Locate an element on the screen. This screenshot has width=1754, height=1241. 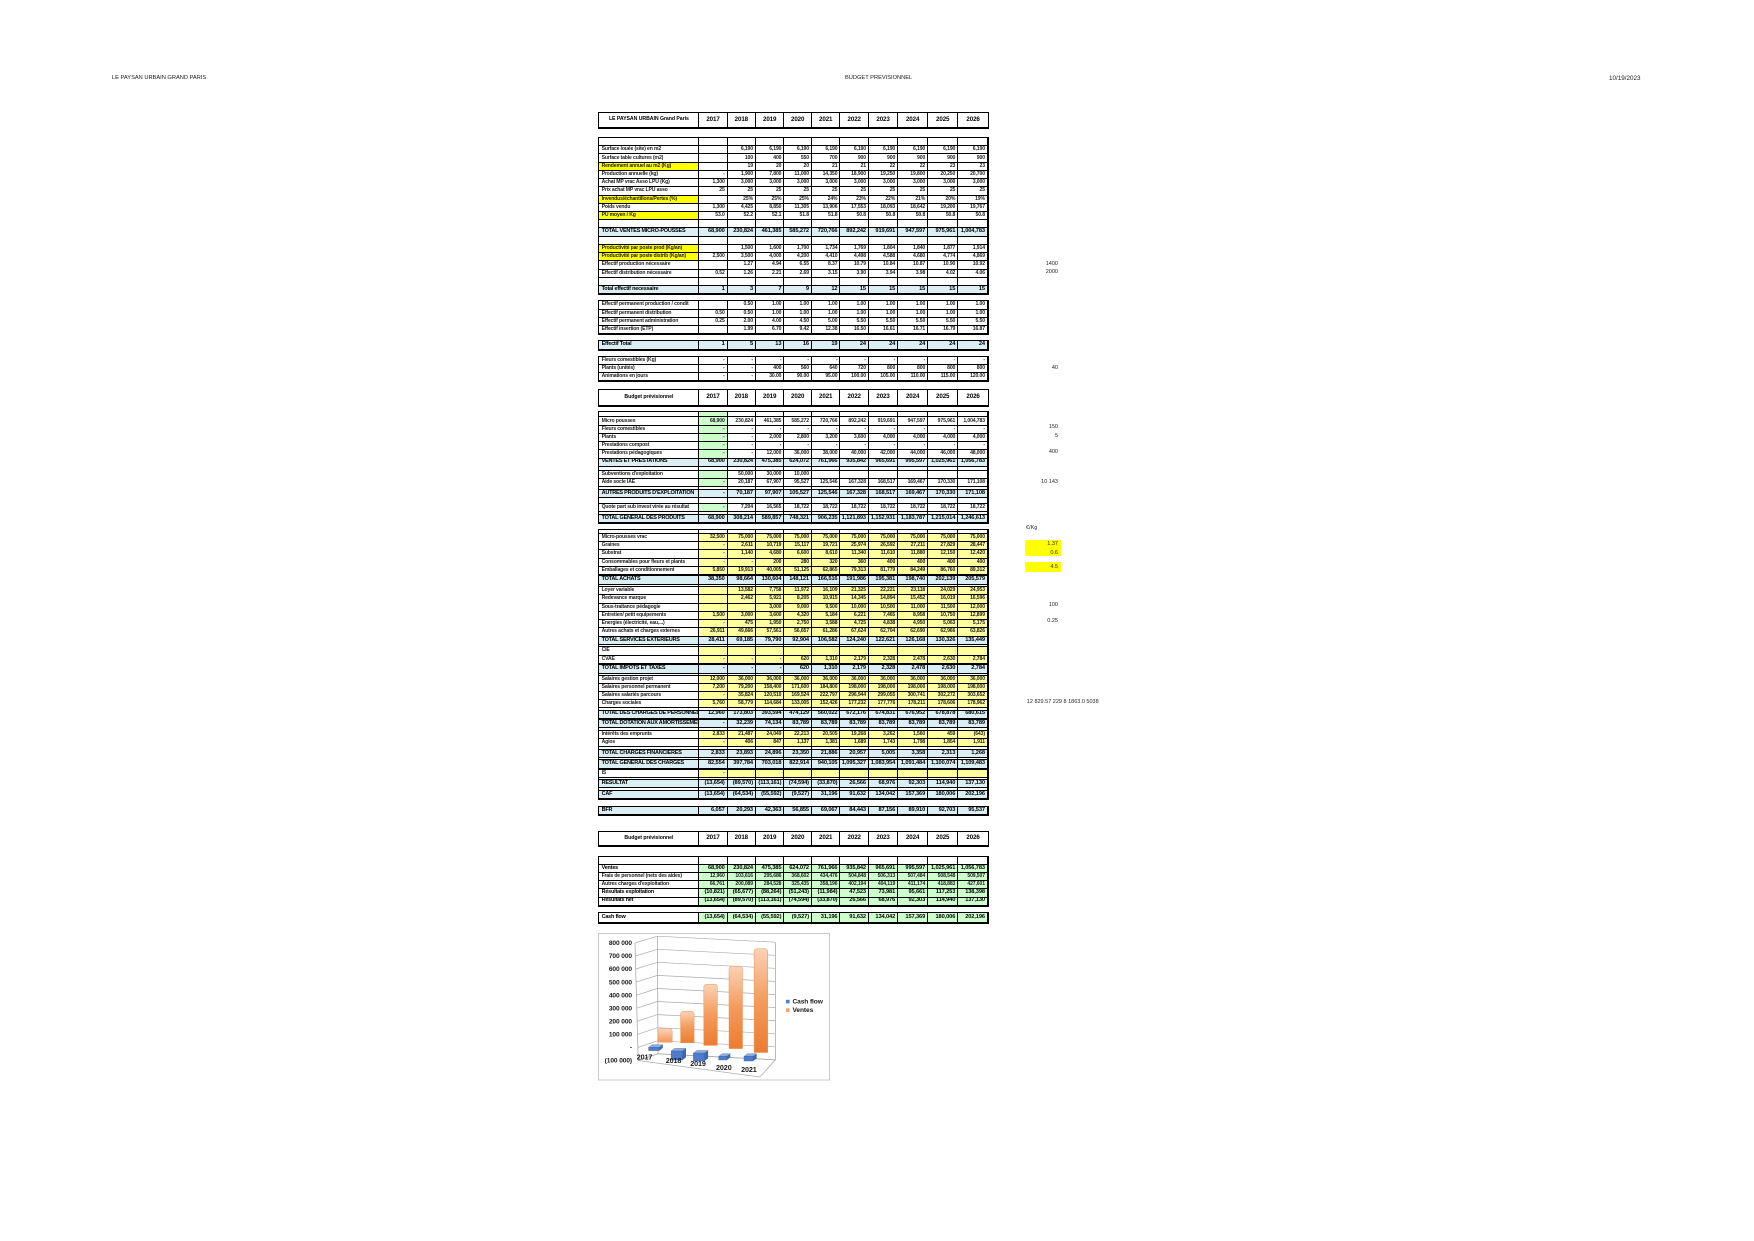
svg-text: 2021 is located at coordinates (749, 1069).